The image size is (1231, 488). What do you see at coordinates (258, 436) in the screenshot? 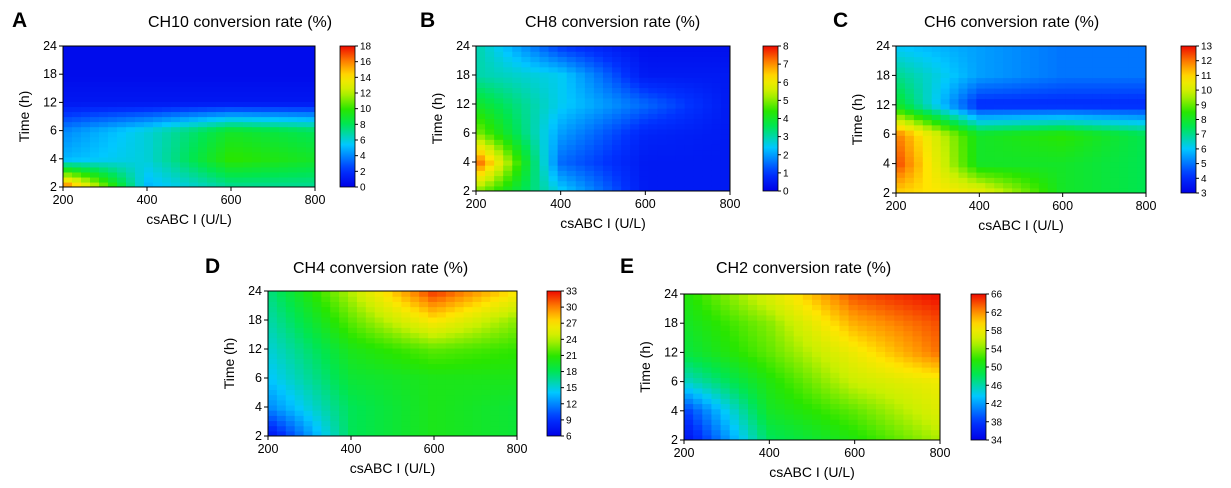
I see `y-tick-label: 2` at bounding box center [258, 436].